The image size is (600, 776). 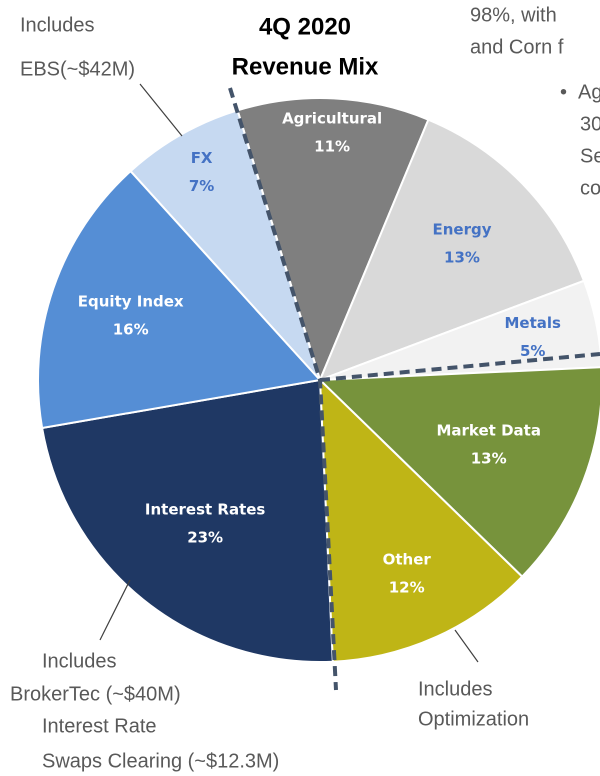 I want to click on annotation: Optimization, so click(x=473, y=719).